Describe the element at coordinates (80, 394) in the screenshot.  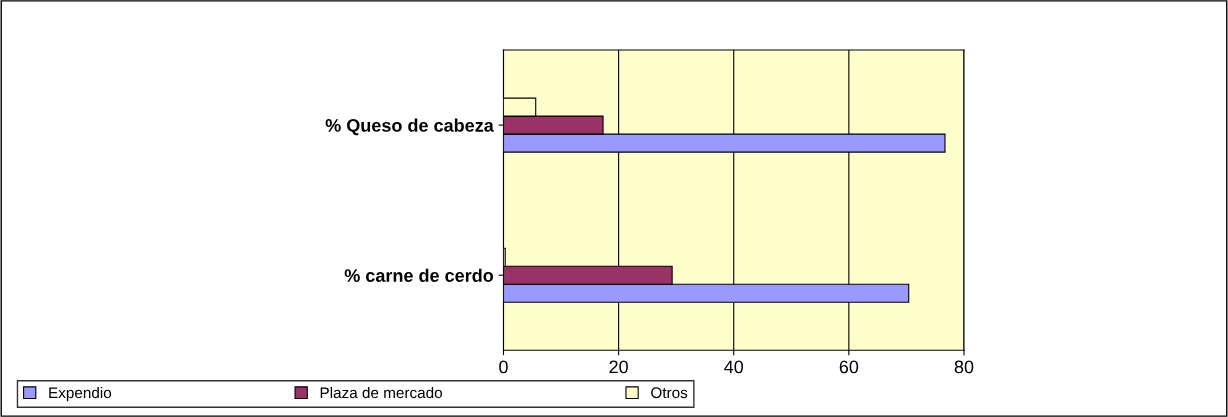
I see `legend-label: Expendio` at that location.